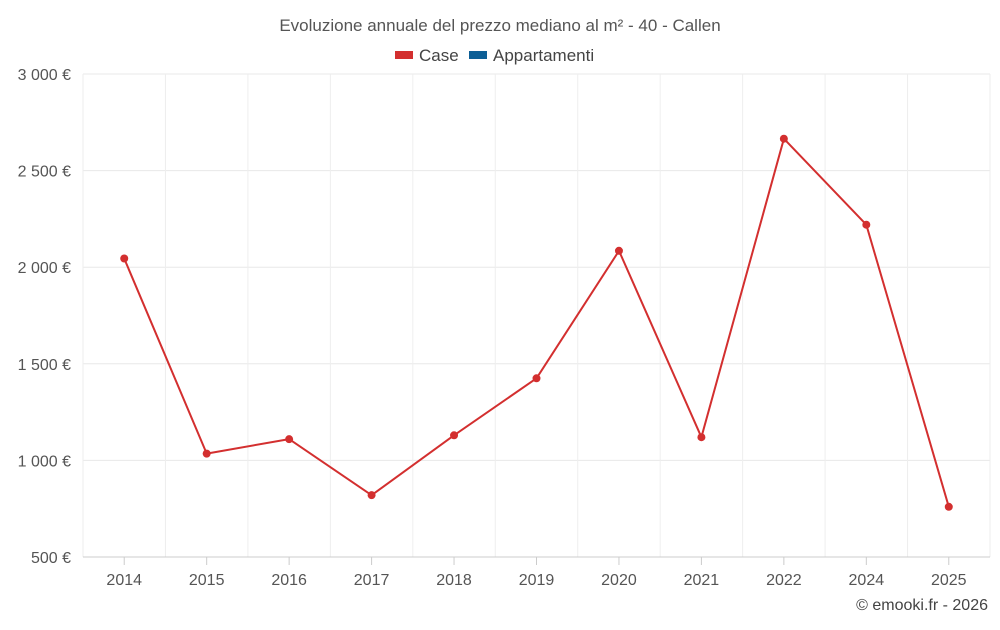 The width and height of the screenshot is (1000, 630). I want to click on x-tick-label: 2016, so click(289, 580).